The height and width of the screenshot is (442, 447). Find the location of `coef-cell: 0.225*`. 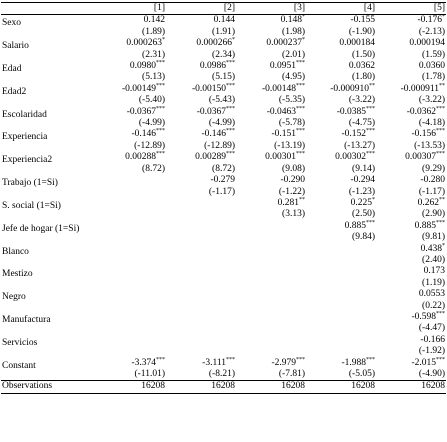

coef-cell: 0.225* is located at coordinates (341, 203).